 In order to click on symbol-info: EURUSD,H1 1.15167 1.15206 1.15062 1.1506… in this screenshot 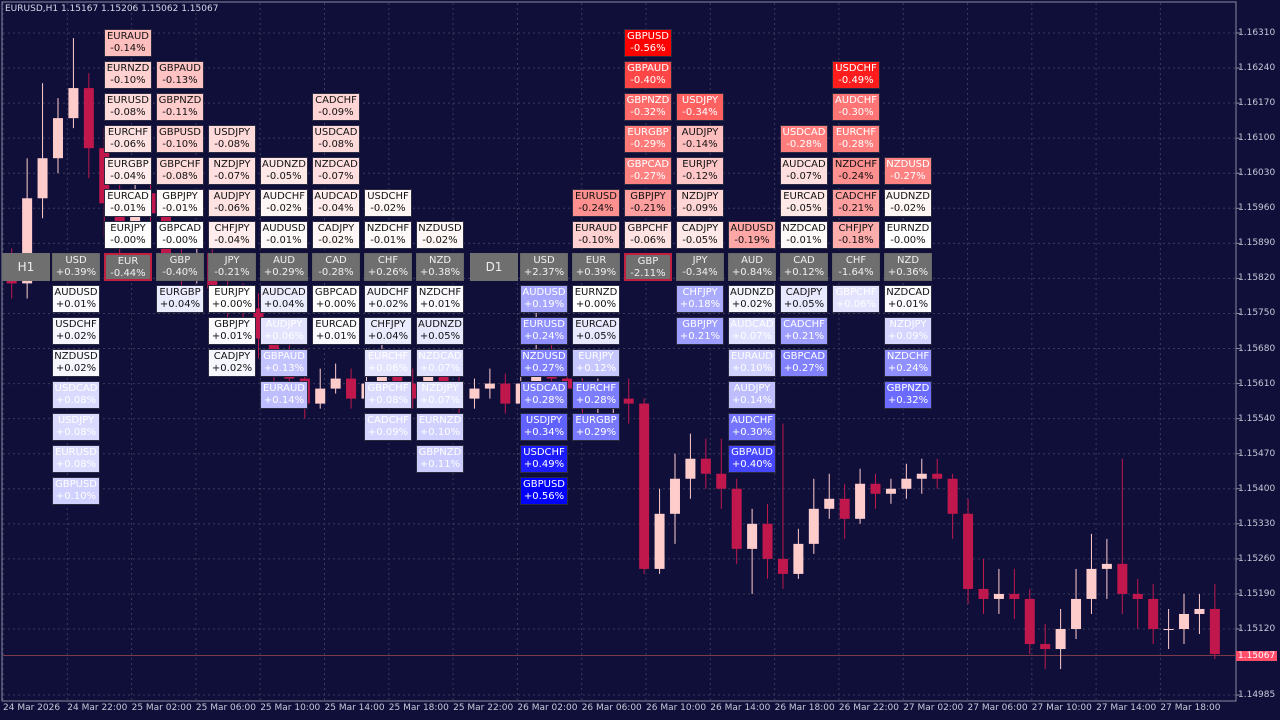, I will do `click(112, 9)`.